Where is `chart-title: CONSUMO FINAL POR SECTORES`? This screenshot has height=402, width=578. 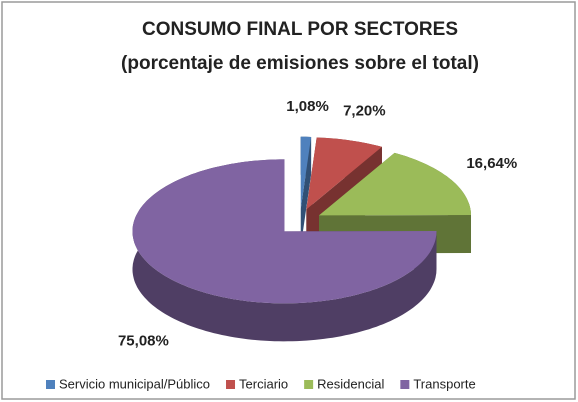 chart-title: CONSUMO FINAL POR SECTORES is located at coordinates (300, 29).